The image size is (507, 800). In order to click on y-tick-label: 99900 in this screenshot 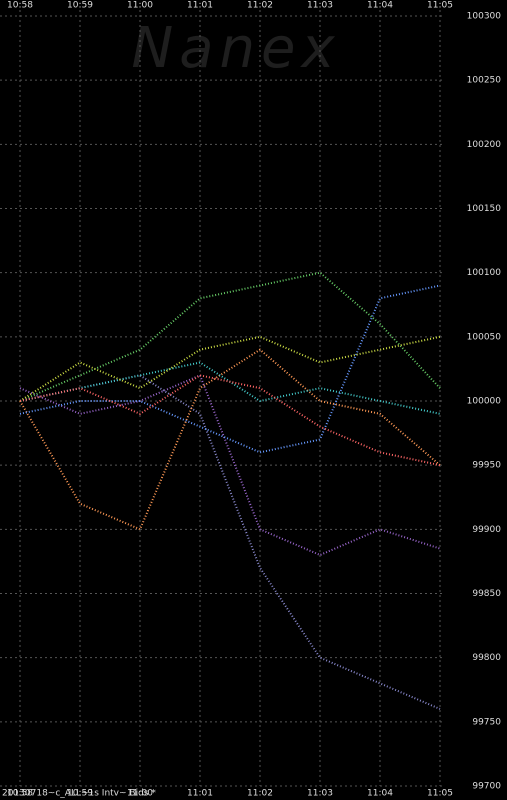, I will do `click(486, 530)`.